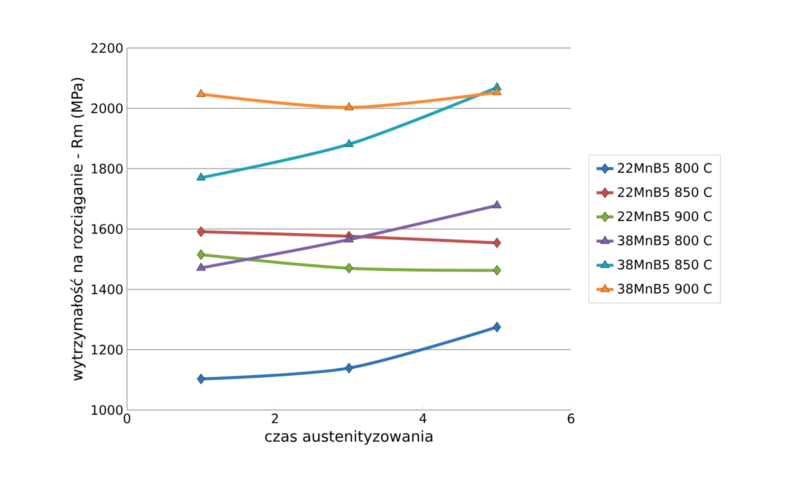 The height and width of the screenshot is (483, 799). What do you see at coordinates (665, 241) in the screenshot?
I see `legend-label: 38MnB5 800 C` at bounding box center [665, 241].